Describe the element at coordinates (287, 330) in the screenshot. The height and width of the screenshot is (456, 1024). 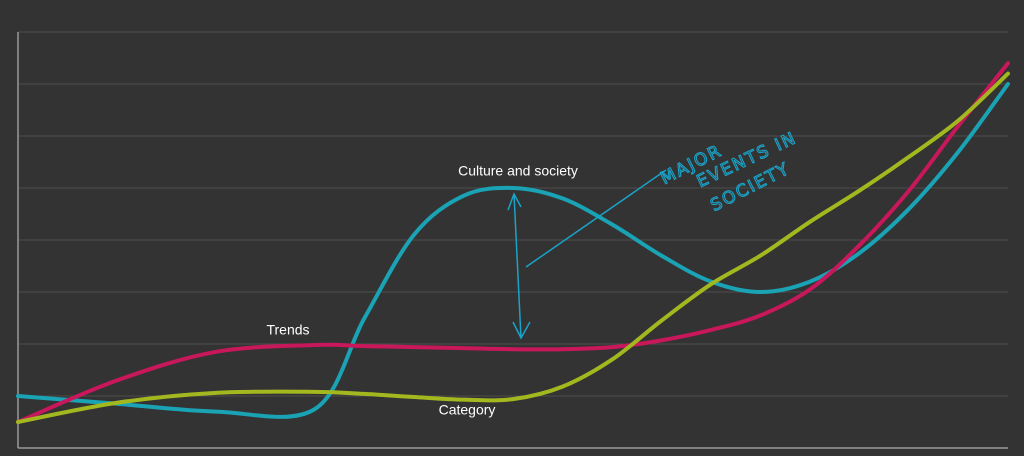
I see `series-label: Trends` at that location.